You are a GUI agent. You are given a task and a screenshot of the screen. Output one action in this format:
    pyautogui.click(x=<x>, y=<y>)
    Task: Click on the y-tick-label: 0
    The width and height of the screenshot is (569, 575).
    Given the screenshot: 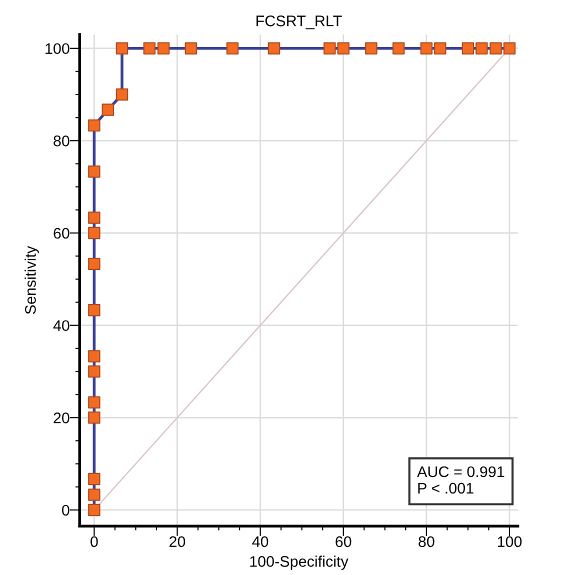 What is the action you would take?
    pyautogui.click(x=66, y=510)
    